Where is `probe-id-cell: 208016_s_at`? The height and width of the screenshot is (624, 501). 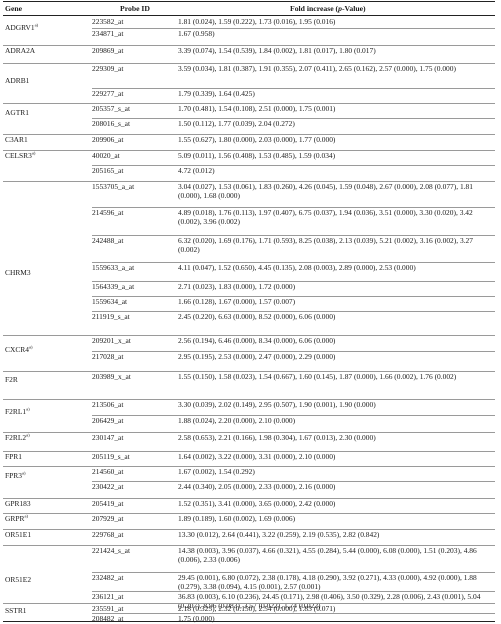
probe-id-cell: 208016_s_at is located at coordinates (111, 123).